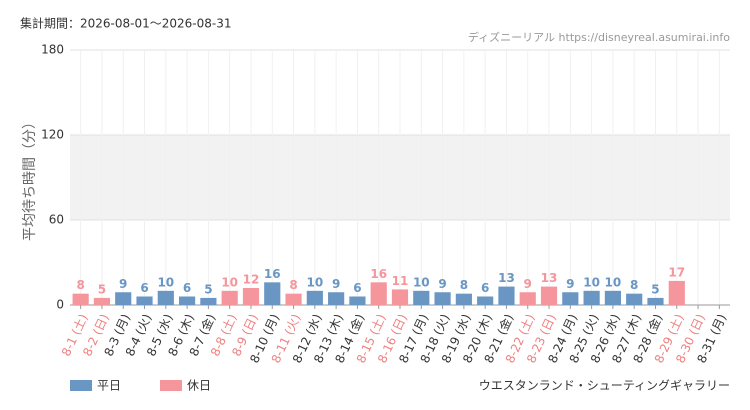 This screenshot has width=750, height=410. Describe the element at coordinates (30, 178) in the screenshot. I see `y-axis-label: 平均待ち時間（分）` at that location.